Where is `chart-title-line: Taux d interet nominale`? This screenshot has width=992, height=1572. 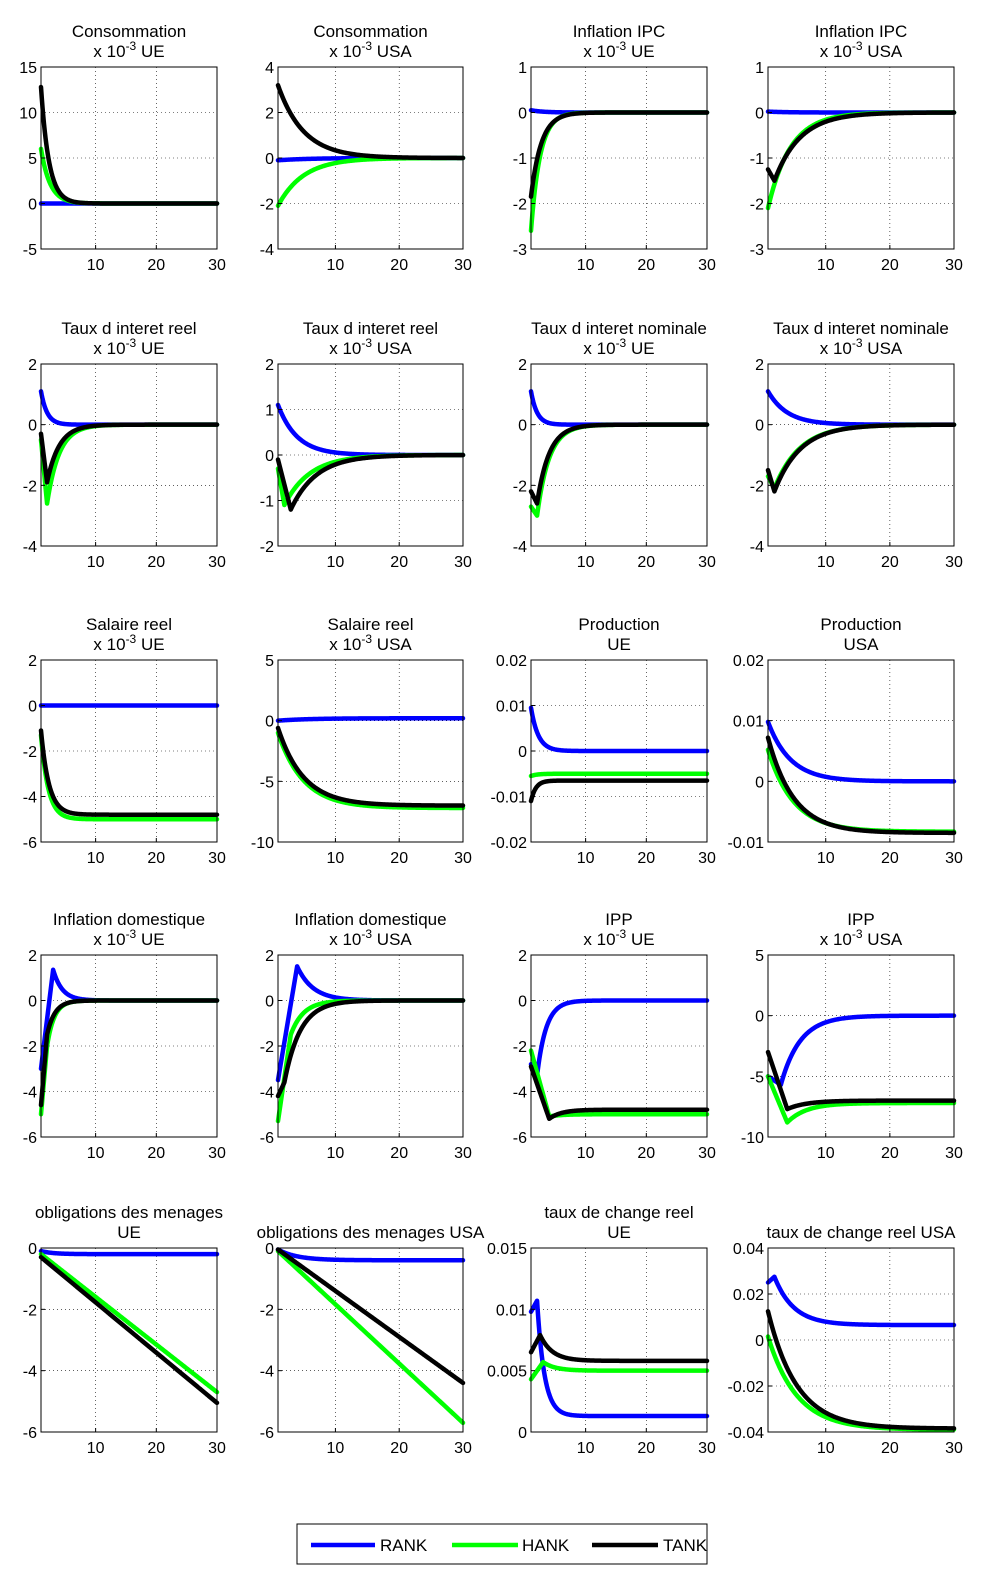 chart-title-line: Taux d interet nominale is located at coordinates (861, 328).